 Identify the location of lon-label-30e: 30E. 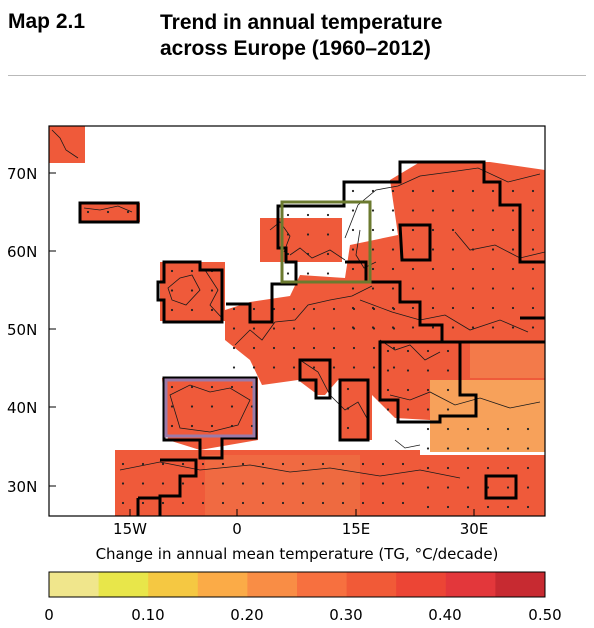
(474, 529).